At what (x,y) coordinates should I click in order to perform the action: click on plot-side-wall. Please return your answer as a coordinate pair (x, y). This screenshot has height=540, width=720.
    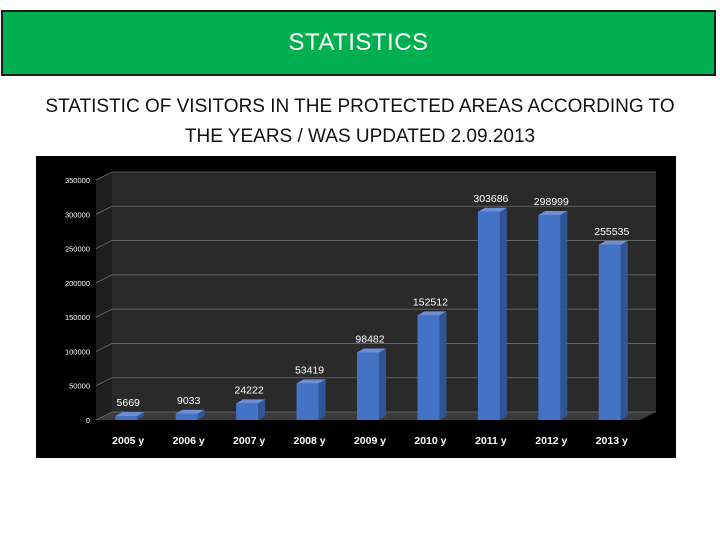
    Looking at the image, I should click on (104, 296).